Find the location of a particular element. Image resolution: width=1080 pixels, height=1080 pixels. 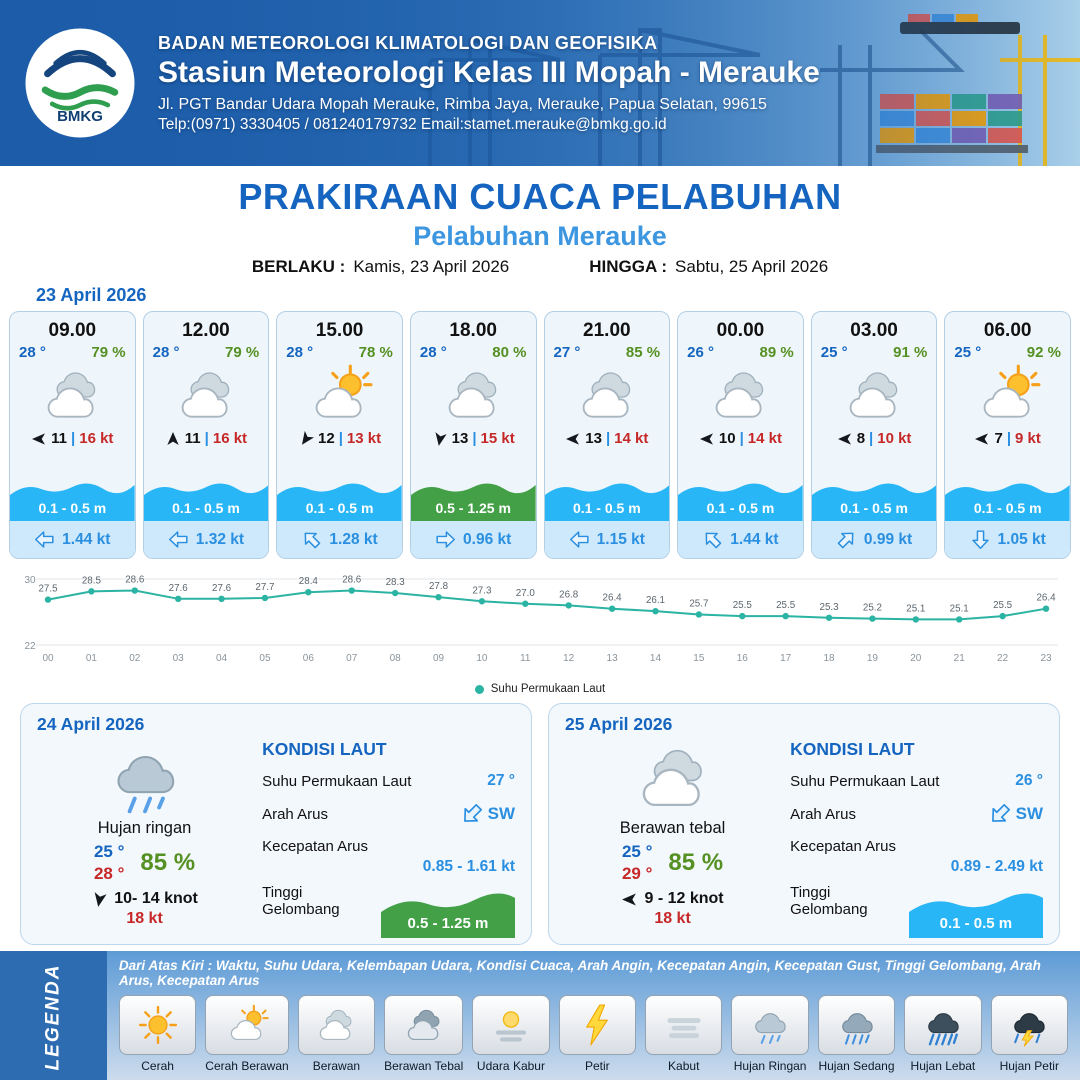

daily-wind-range: 9 - 12 knot is located at coordinates (684, 898).